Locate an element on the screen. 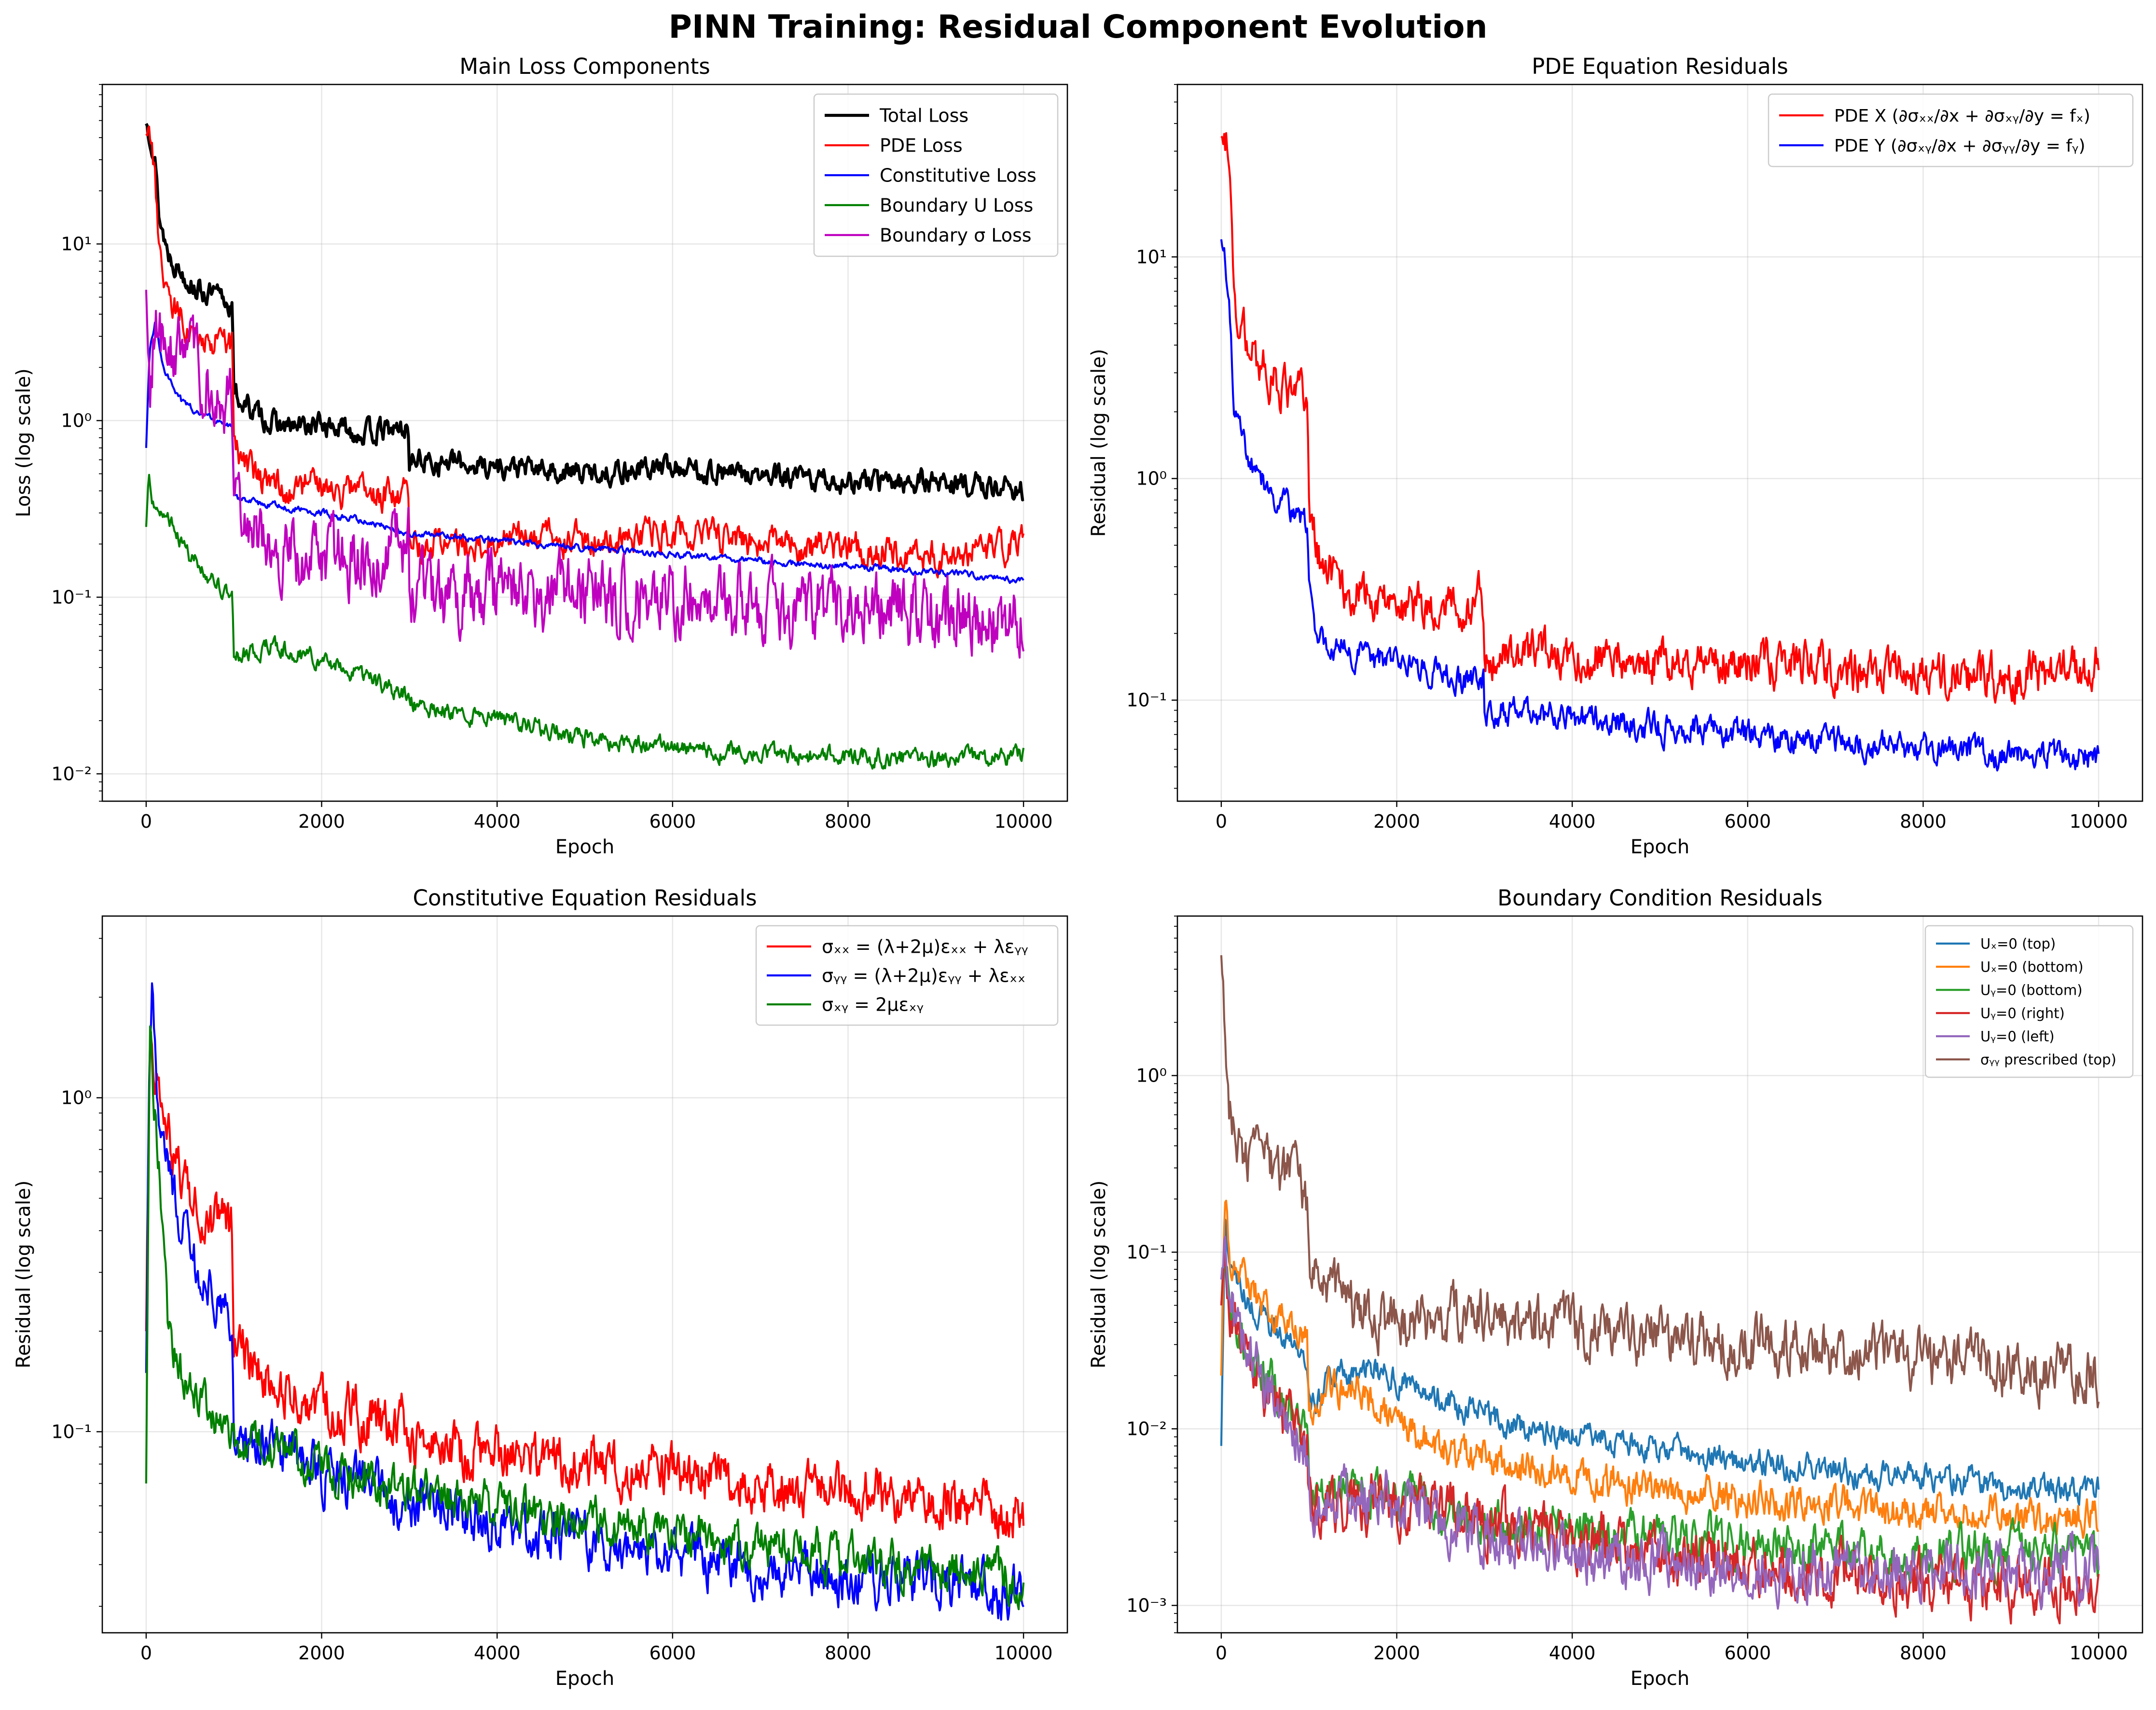 This screenshot has height=1710, width=2156. legend-entry: Boundary U Loss is located at coordinates (956, 205).